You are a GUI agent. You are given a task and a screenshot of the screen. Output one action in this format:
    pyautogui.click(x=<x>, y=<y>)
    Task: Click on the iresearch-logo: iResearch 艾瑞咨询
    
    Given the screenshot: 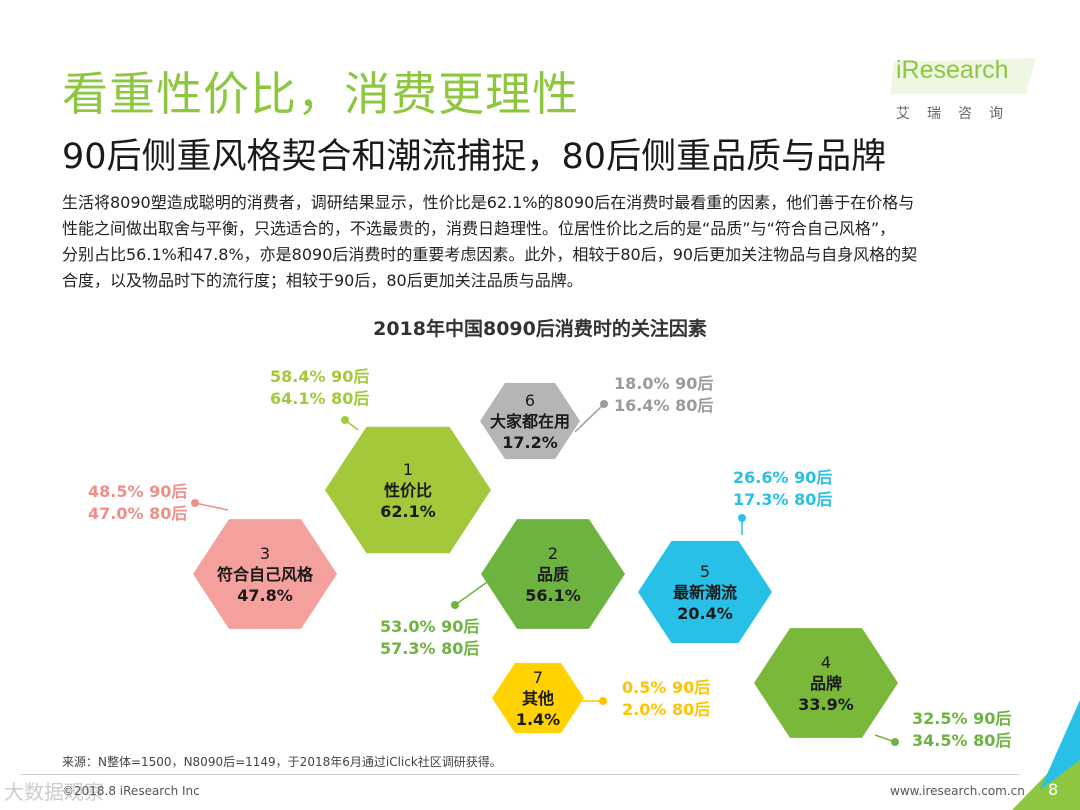 What is the action you would take?
    pyautogui.click(x=963, y=91)
    